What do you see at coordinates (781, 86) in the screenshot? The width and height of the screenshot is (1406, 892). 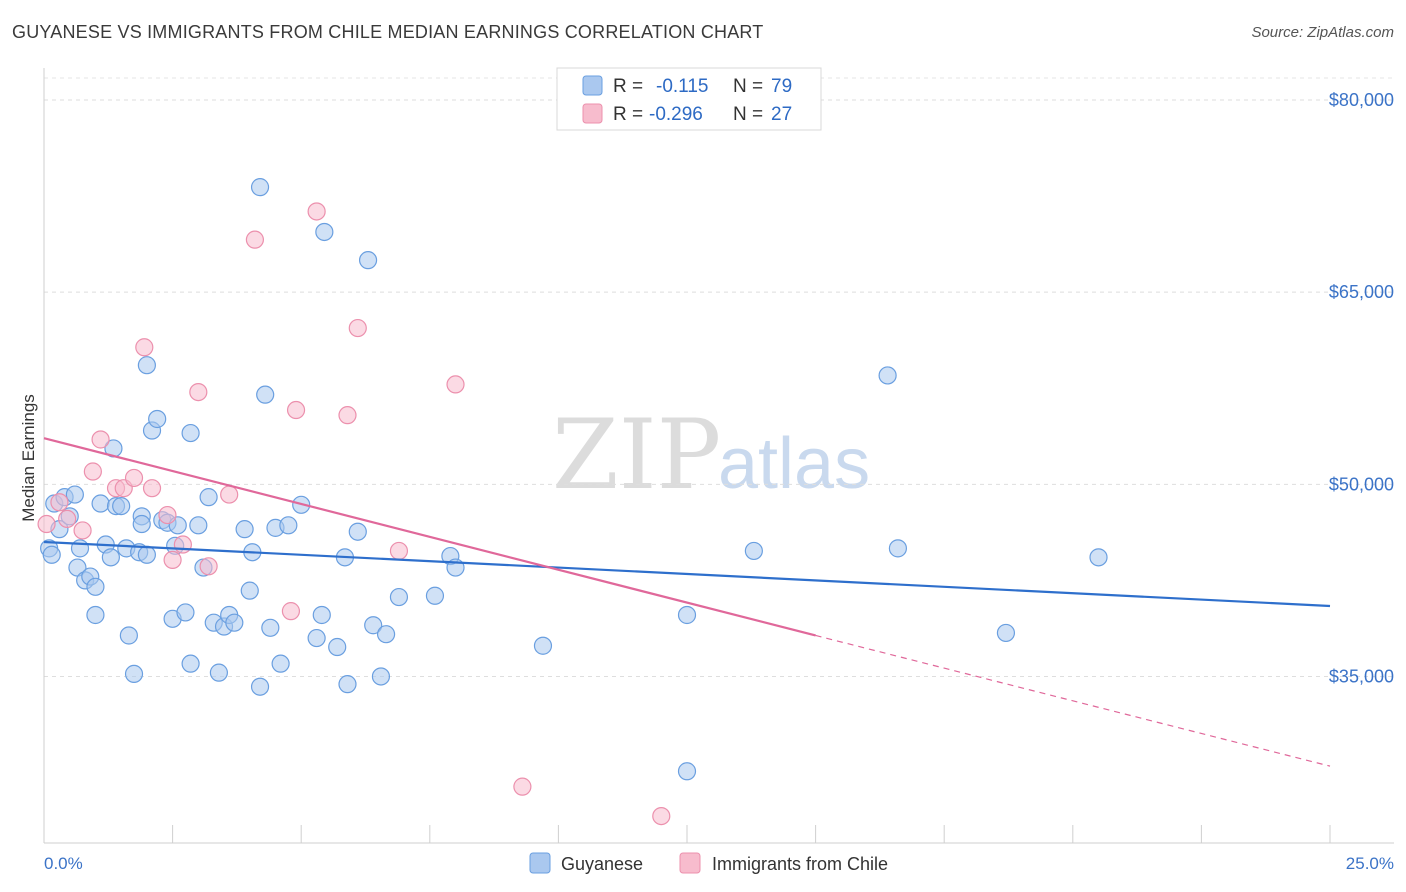 I see `legend-n-value-guyanese: 79` at bounding box center [781, 86].